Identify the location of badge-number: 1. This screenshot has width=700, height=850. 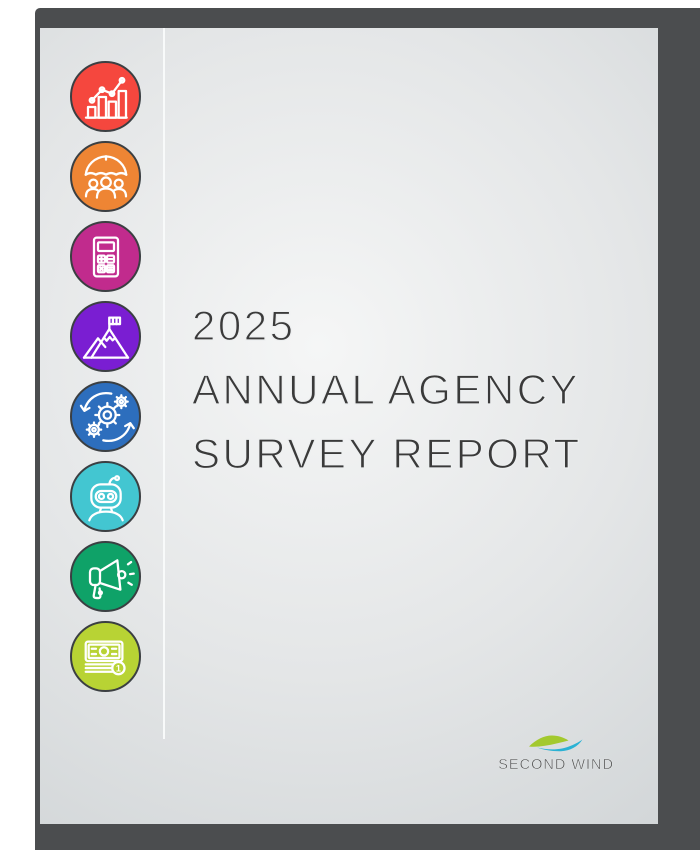
(117, 668).